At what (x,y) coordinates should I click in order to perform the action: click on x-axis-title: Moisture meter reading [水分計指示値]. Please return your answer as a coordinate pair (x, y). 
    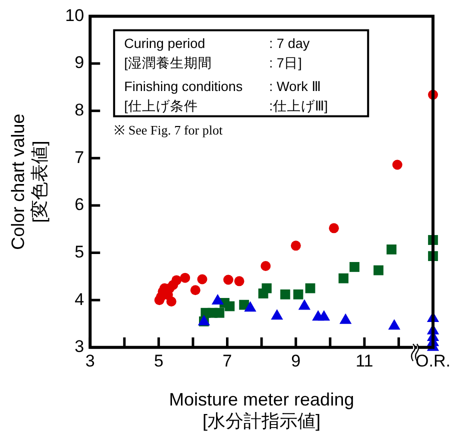
    Looking at the image, I should click on (261, 411).